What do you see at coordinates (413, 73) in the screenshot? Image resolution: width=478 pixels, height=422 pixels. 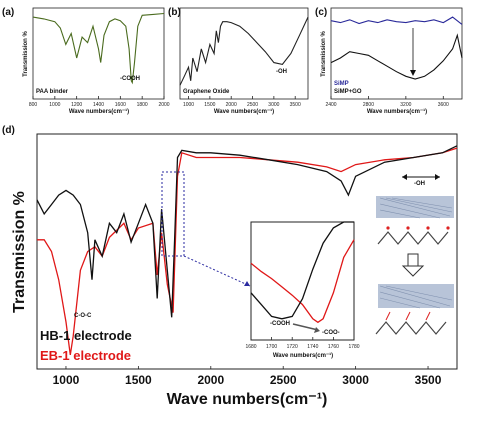 I see `panel-c-arrow-head` at bounding box center [413, 73].